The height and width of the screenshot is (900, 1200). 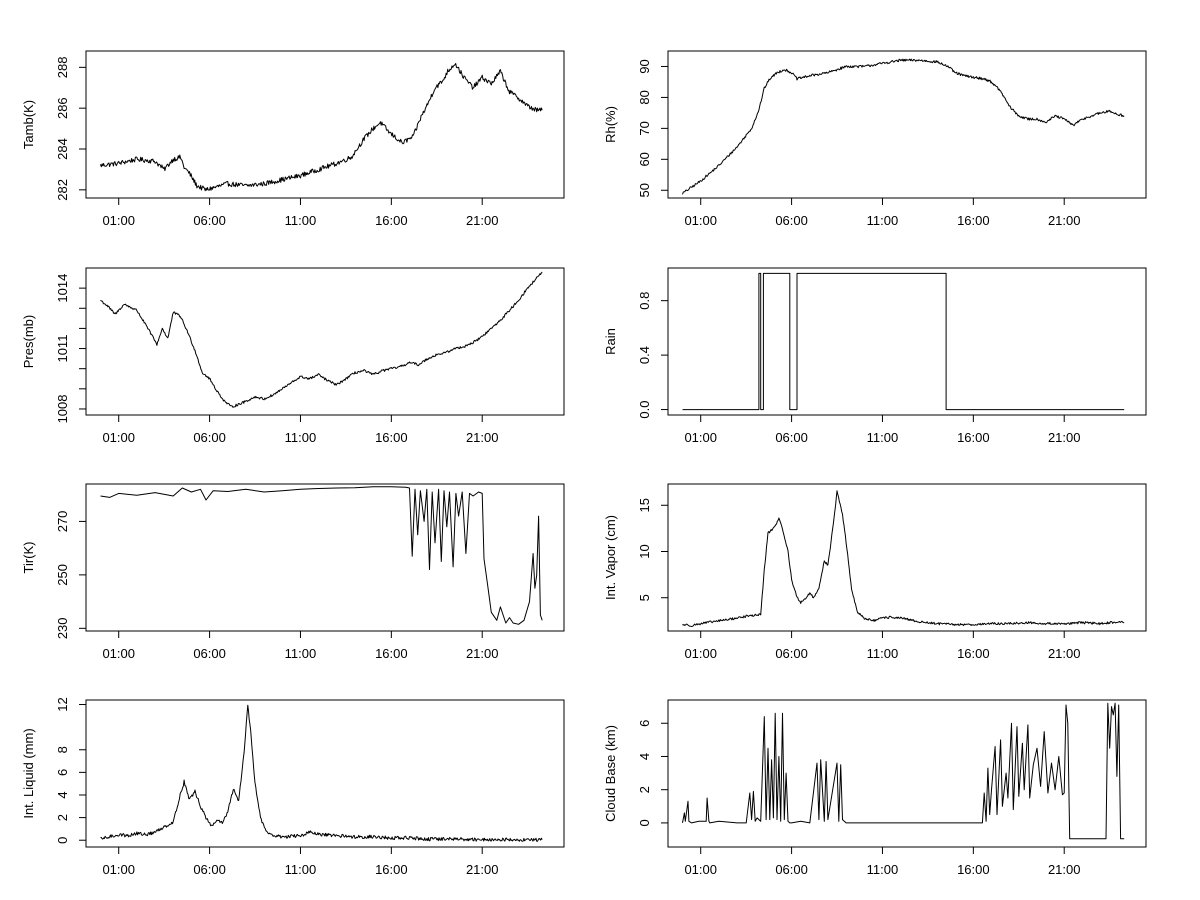 I want to click on y-tick-label-3-0: 0.0, so click(x=644, y=410).